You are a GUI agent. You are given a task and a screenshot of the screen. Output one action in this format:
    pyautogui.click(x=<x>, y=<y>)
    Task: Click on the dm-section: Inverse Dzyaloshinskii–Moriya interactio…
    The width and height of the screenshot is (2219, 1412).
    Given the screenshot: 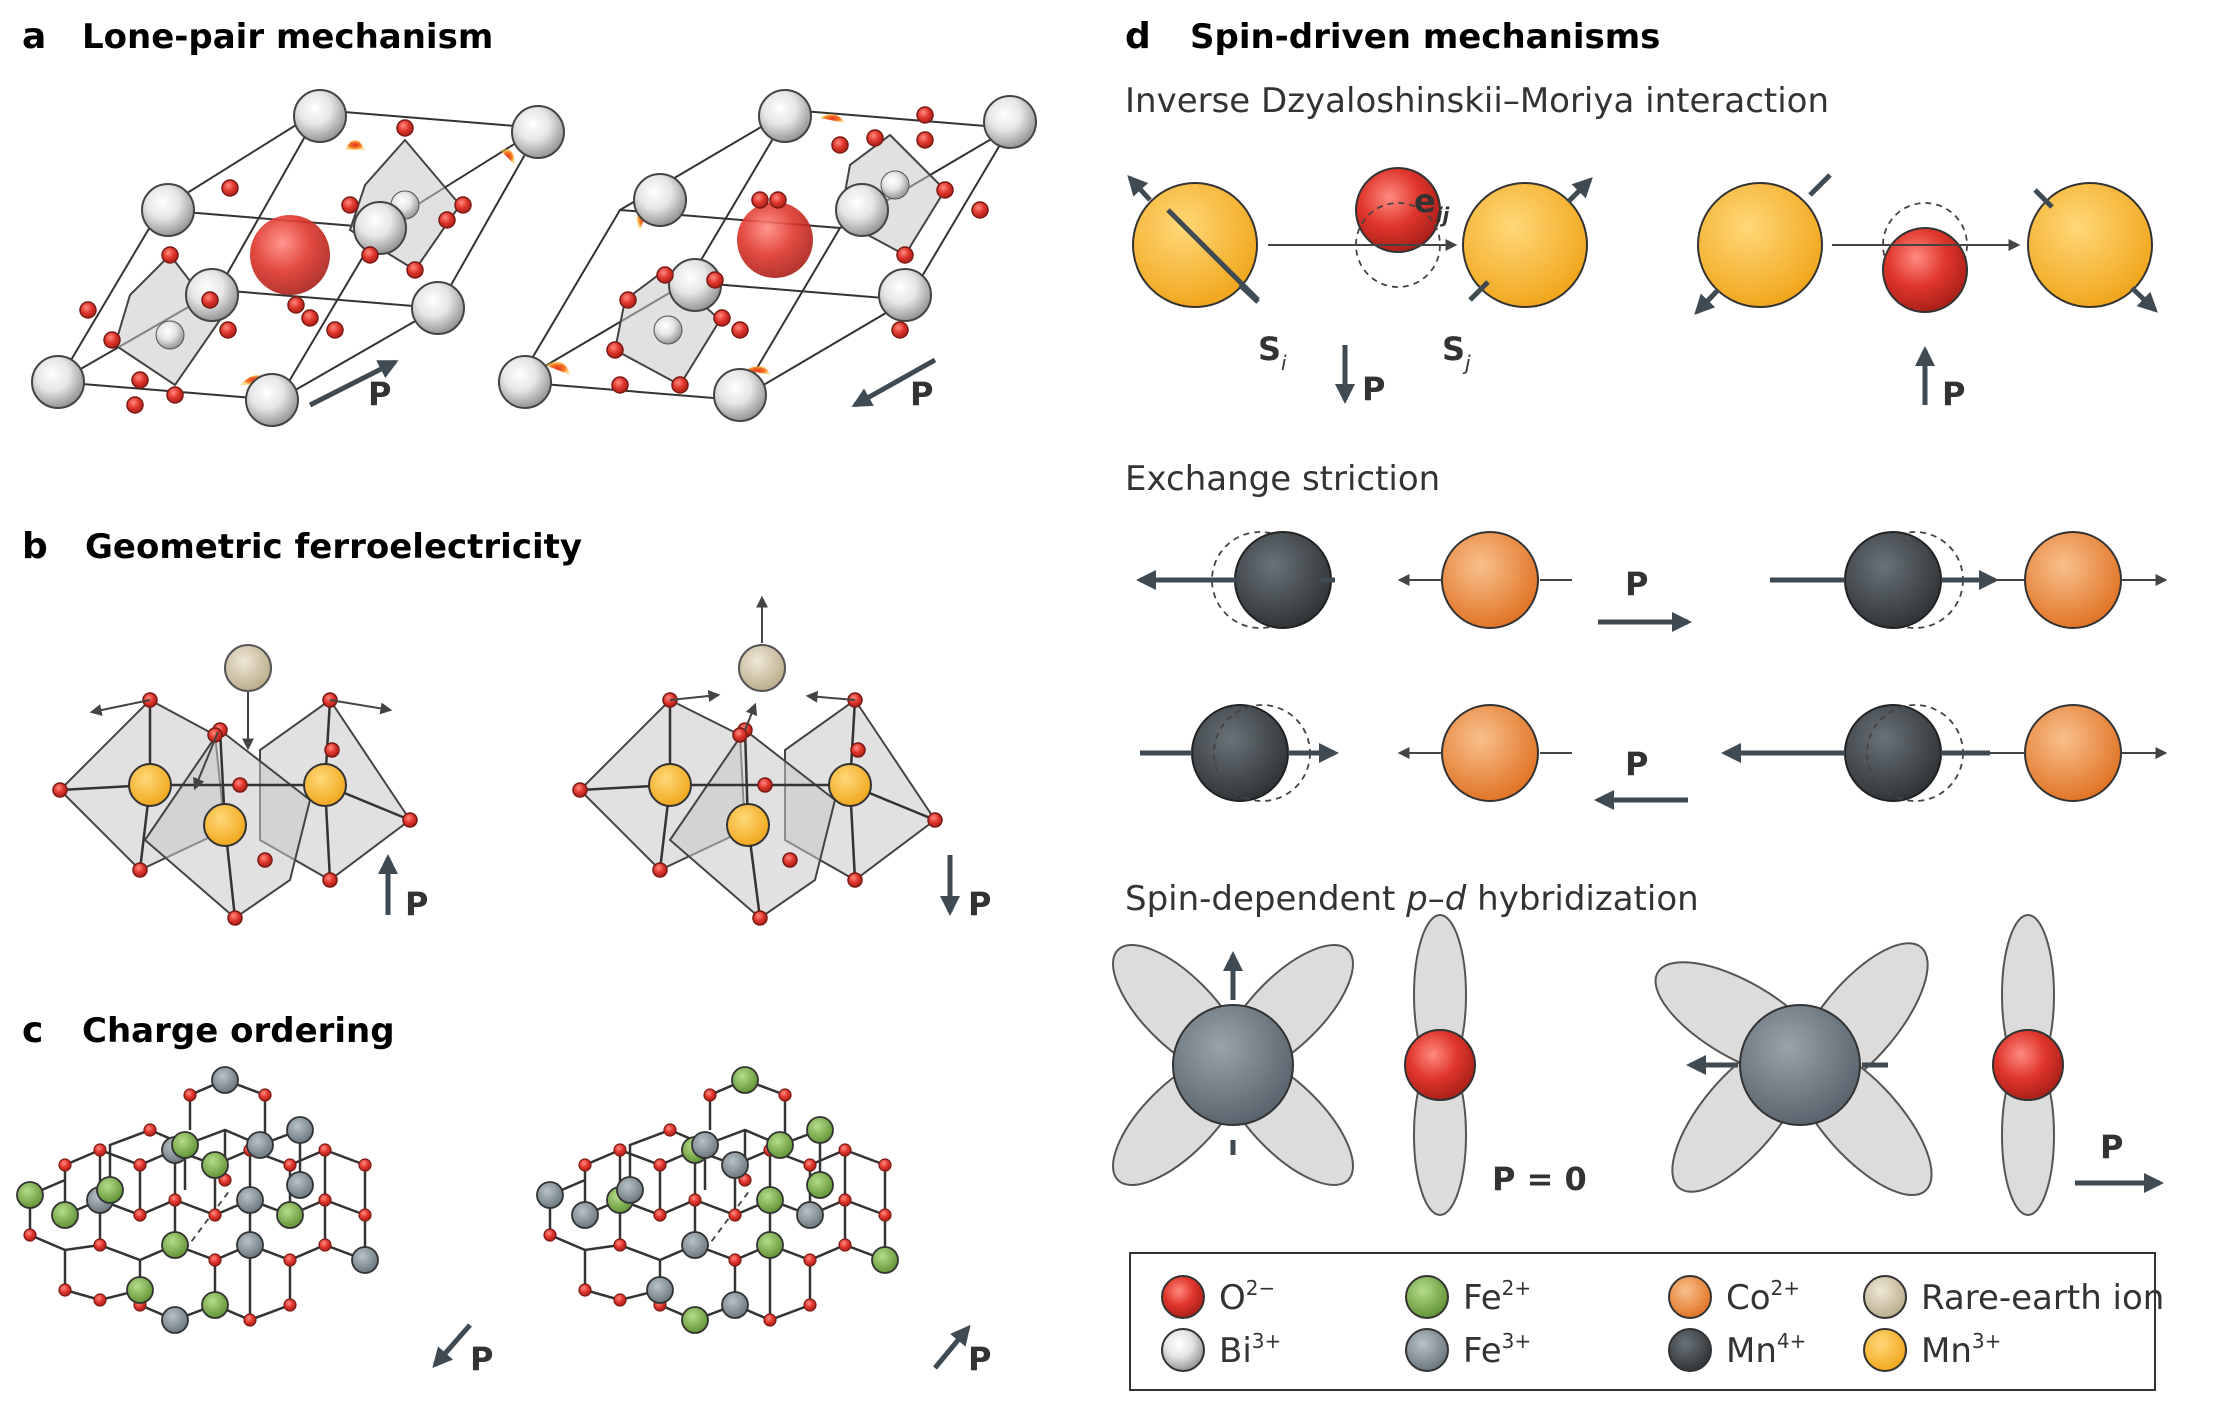 What is the action you would take?
    pyautogui.click(x=1641, y=247)
    